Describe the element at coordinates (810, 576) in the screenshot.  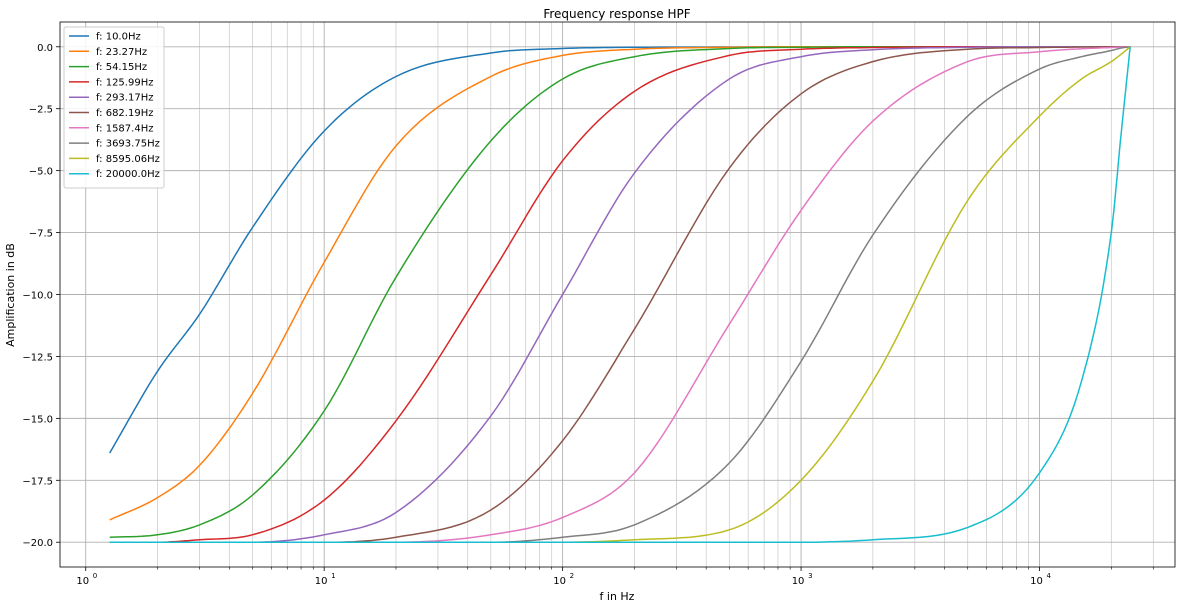
I see `x-tick-exponent: 3` at that location.